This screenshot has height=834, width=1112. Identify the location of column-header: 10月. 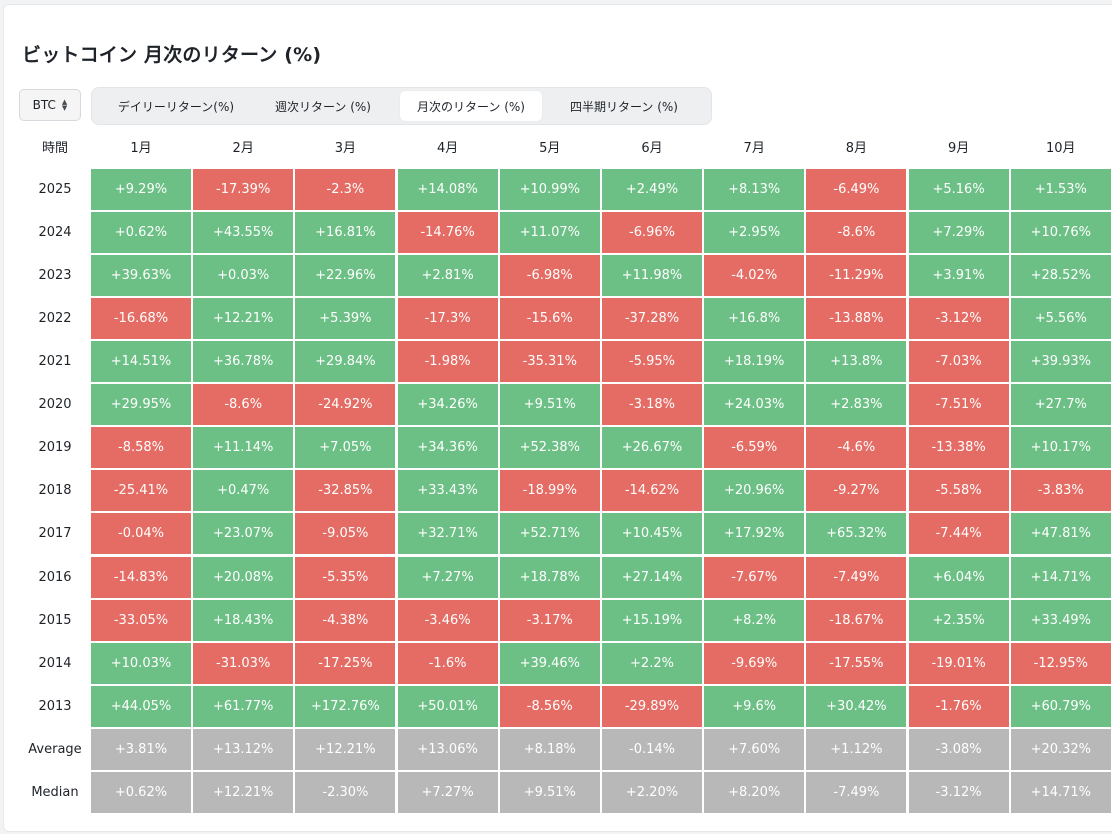
(1061, 148).